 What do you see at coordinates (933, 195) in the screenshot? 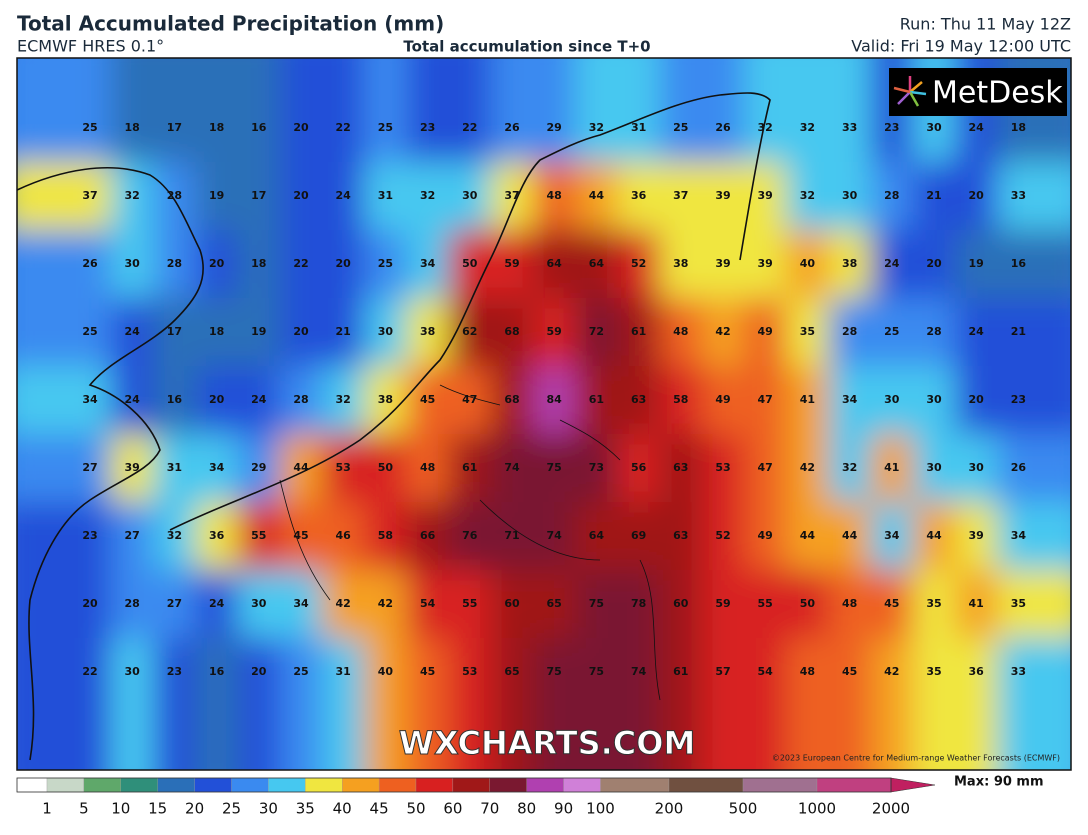
I see `grid-value: 21` at bounding box center [933, 195].